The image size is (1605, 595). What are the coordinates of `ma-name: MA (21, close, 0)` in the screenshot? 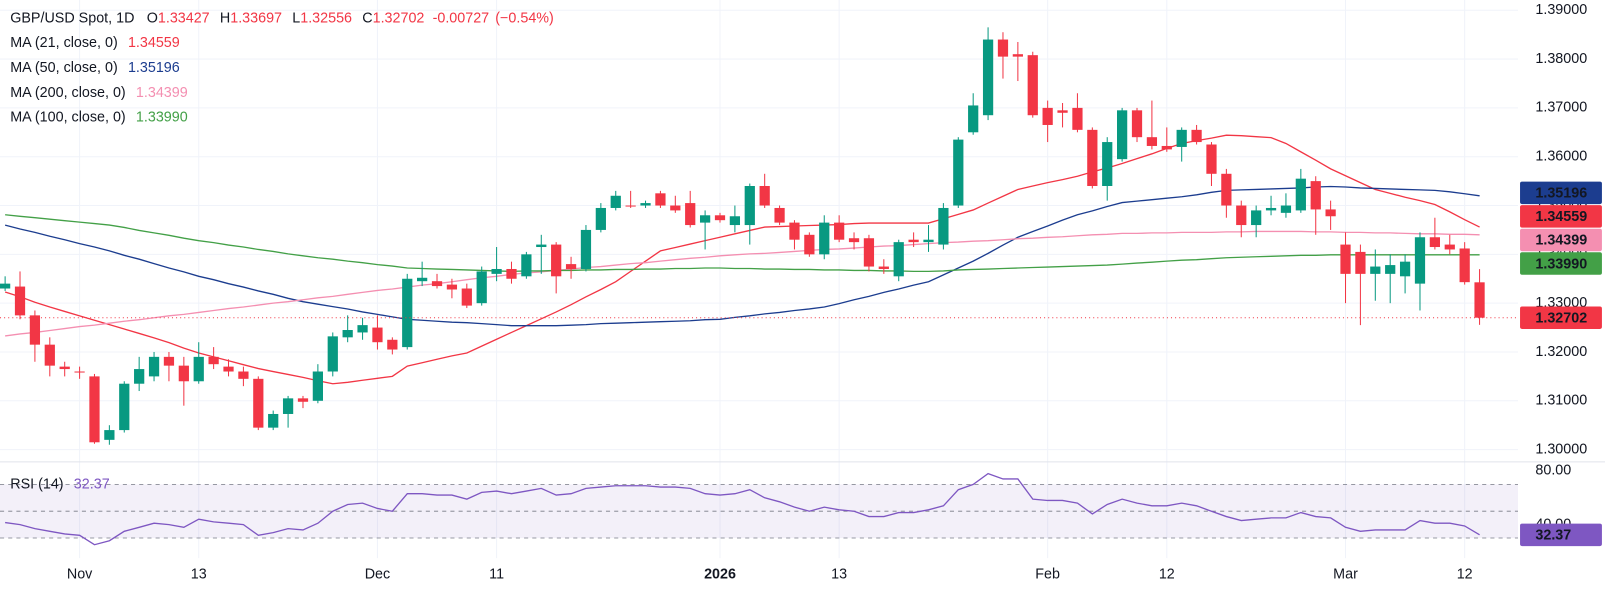 It's located at (63, 43).